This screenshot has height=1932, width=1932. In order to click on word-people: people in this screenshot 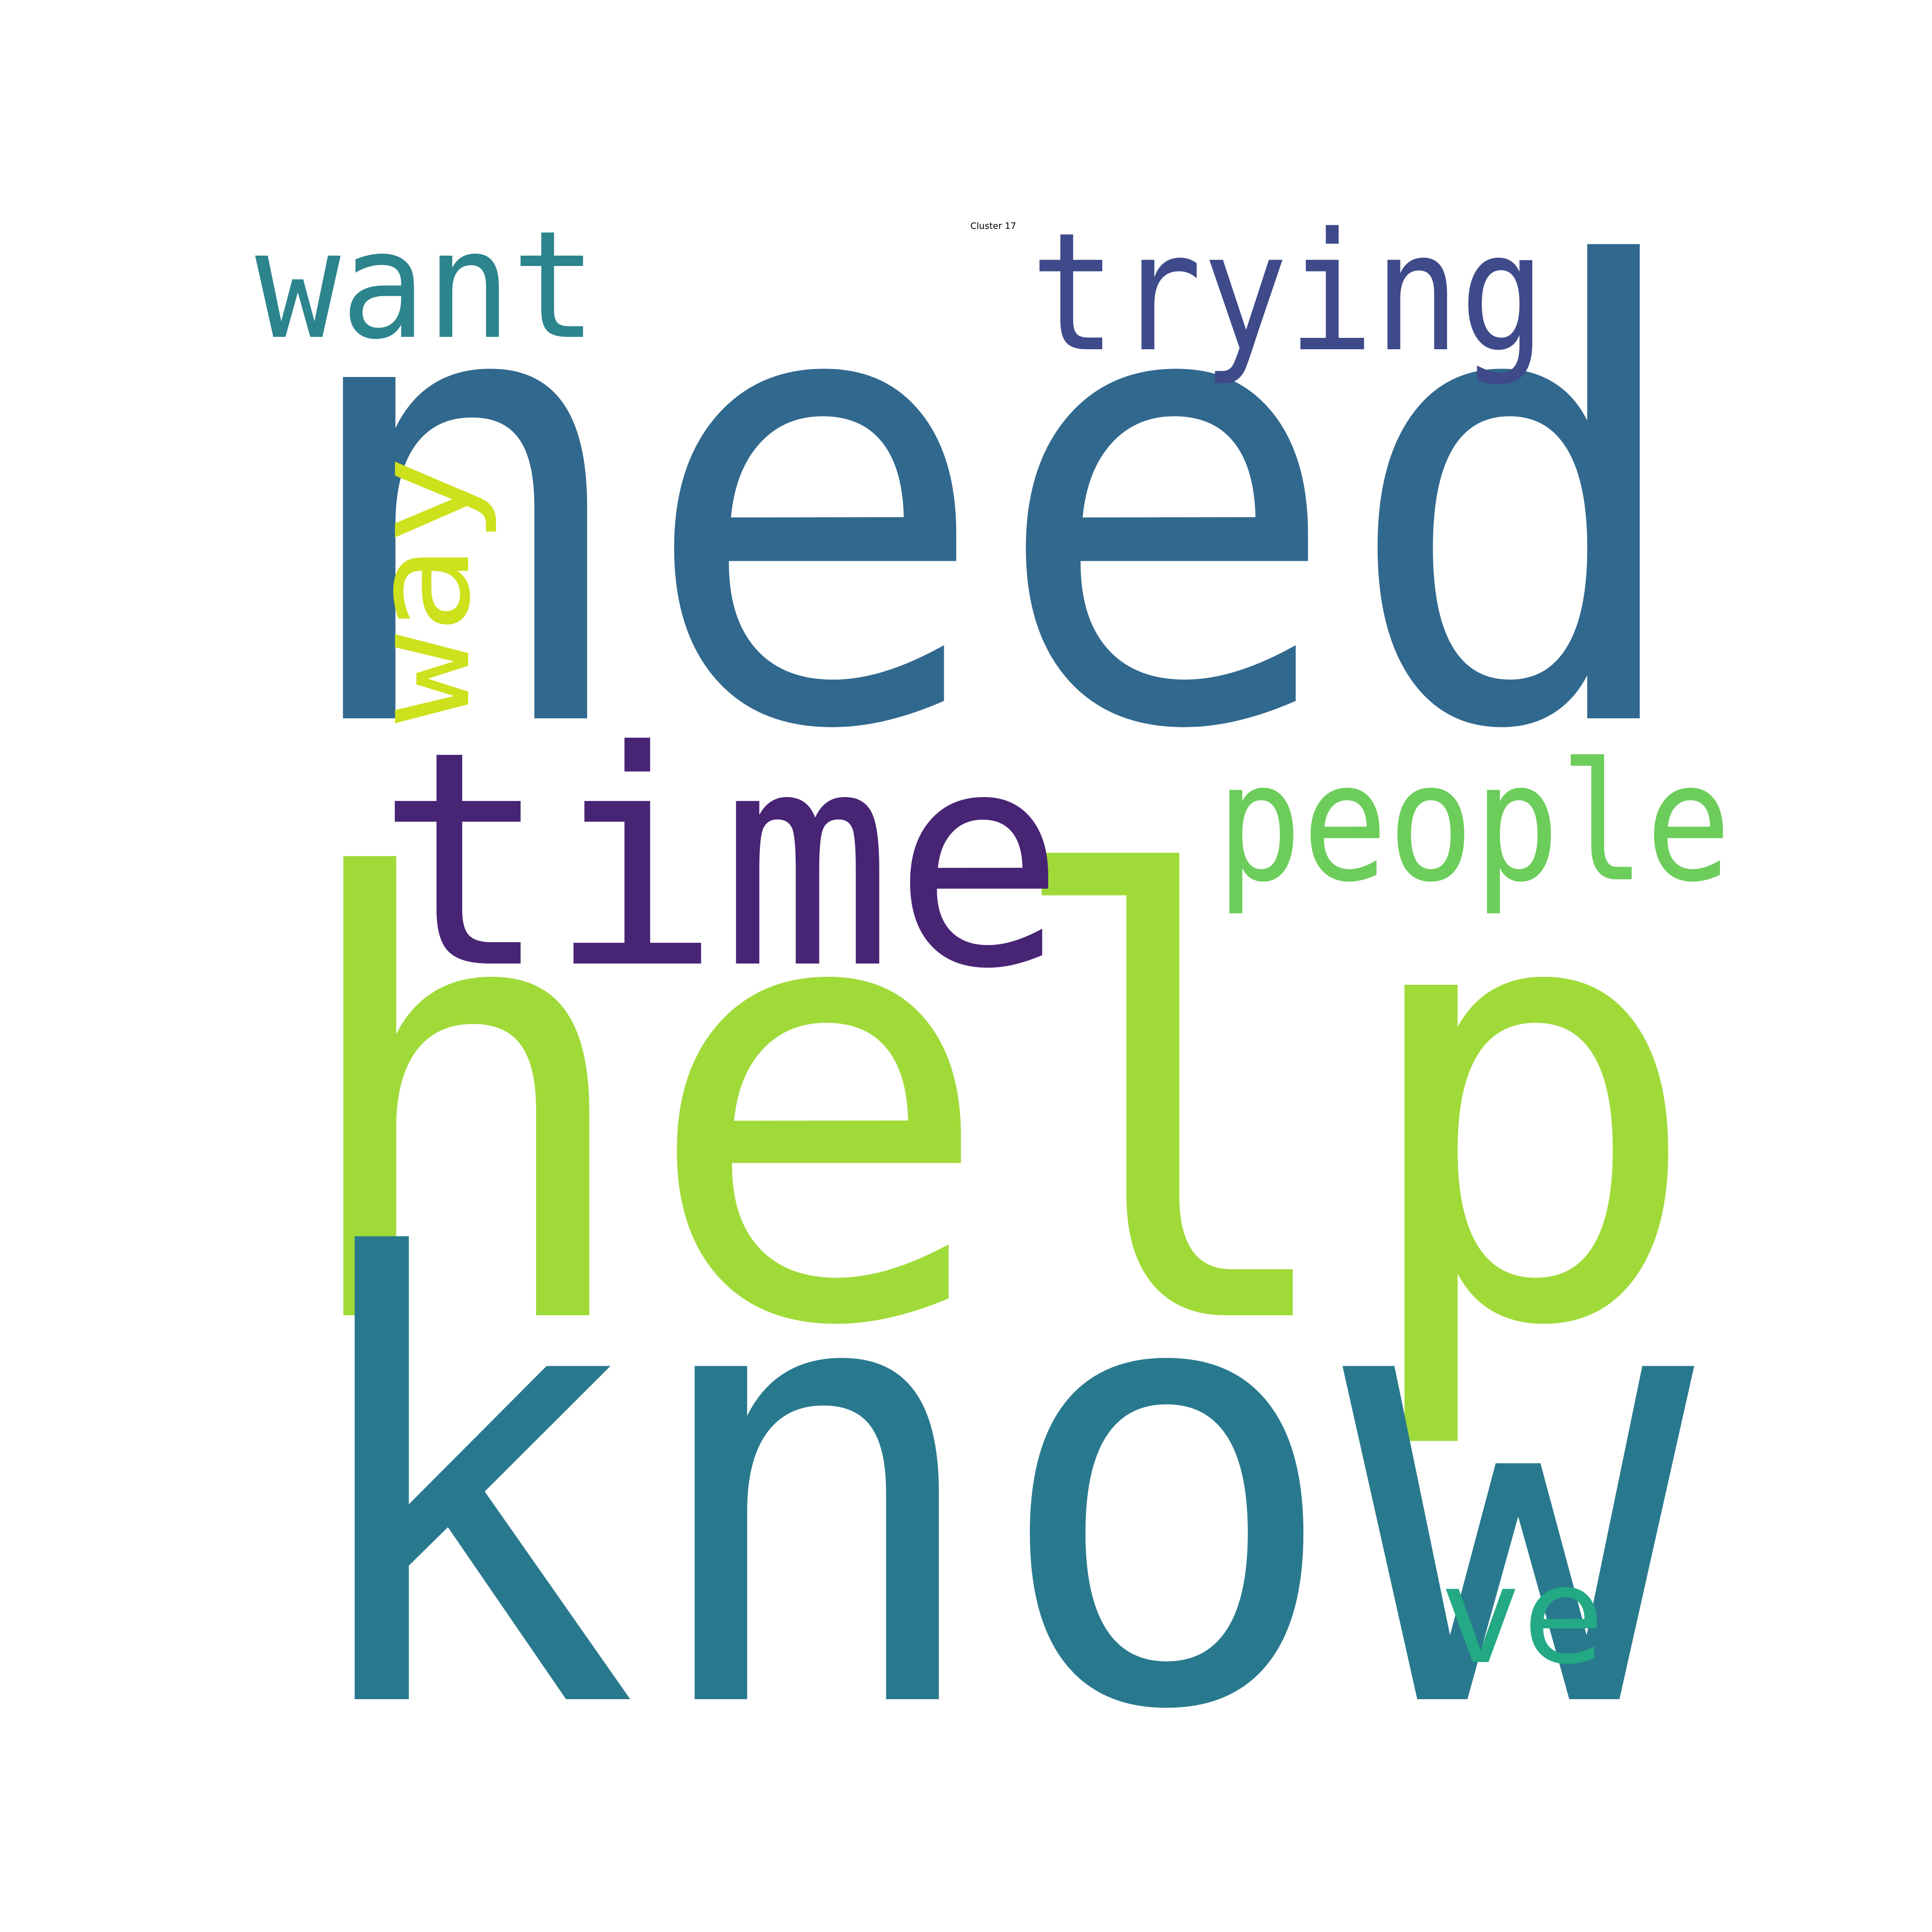, I will do `click(1473, 823)`.